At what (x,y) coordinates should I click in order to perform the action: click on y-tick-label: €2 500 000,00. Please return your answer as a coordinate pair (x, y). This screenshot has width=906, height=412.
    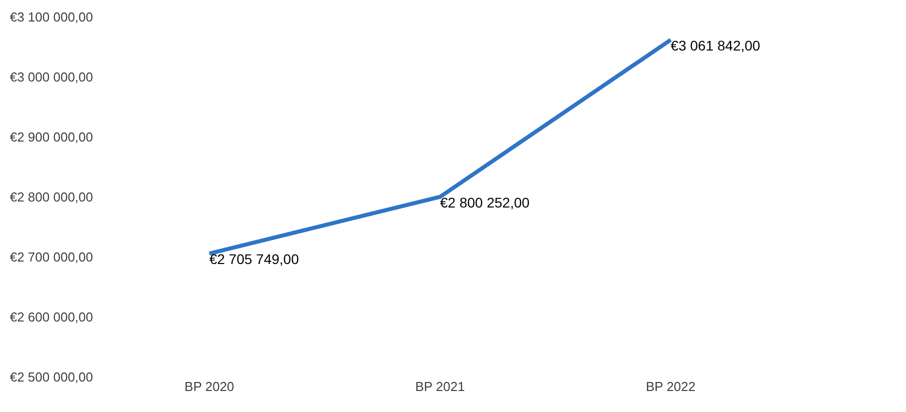
    Looking at the image, I should click on (51, 377).